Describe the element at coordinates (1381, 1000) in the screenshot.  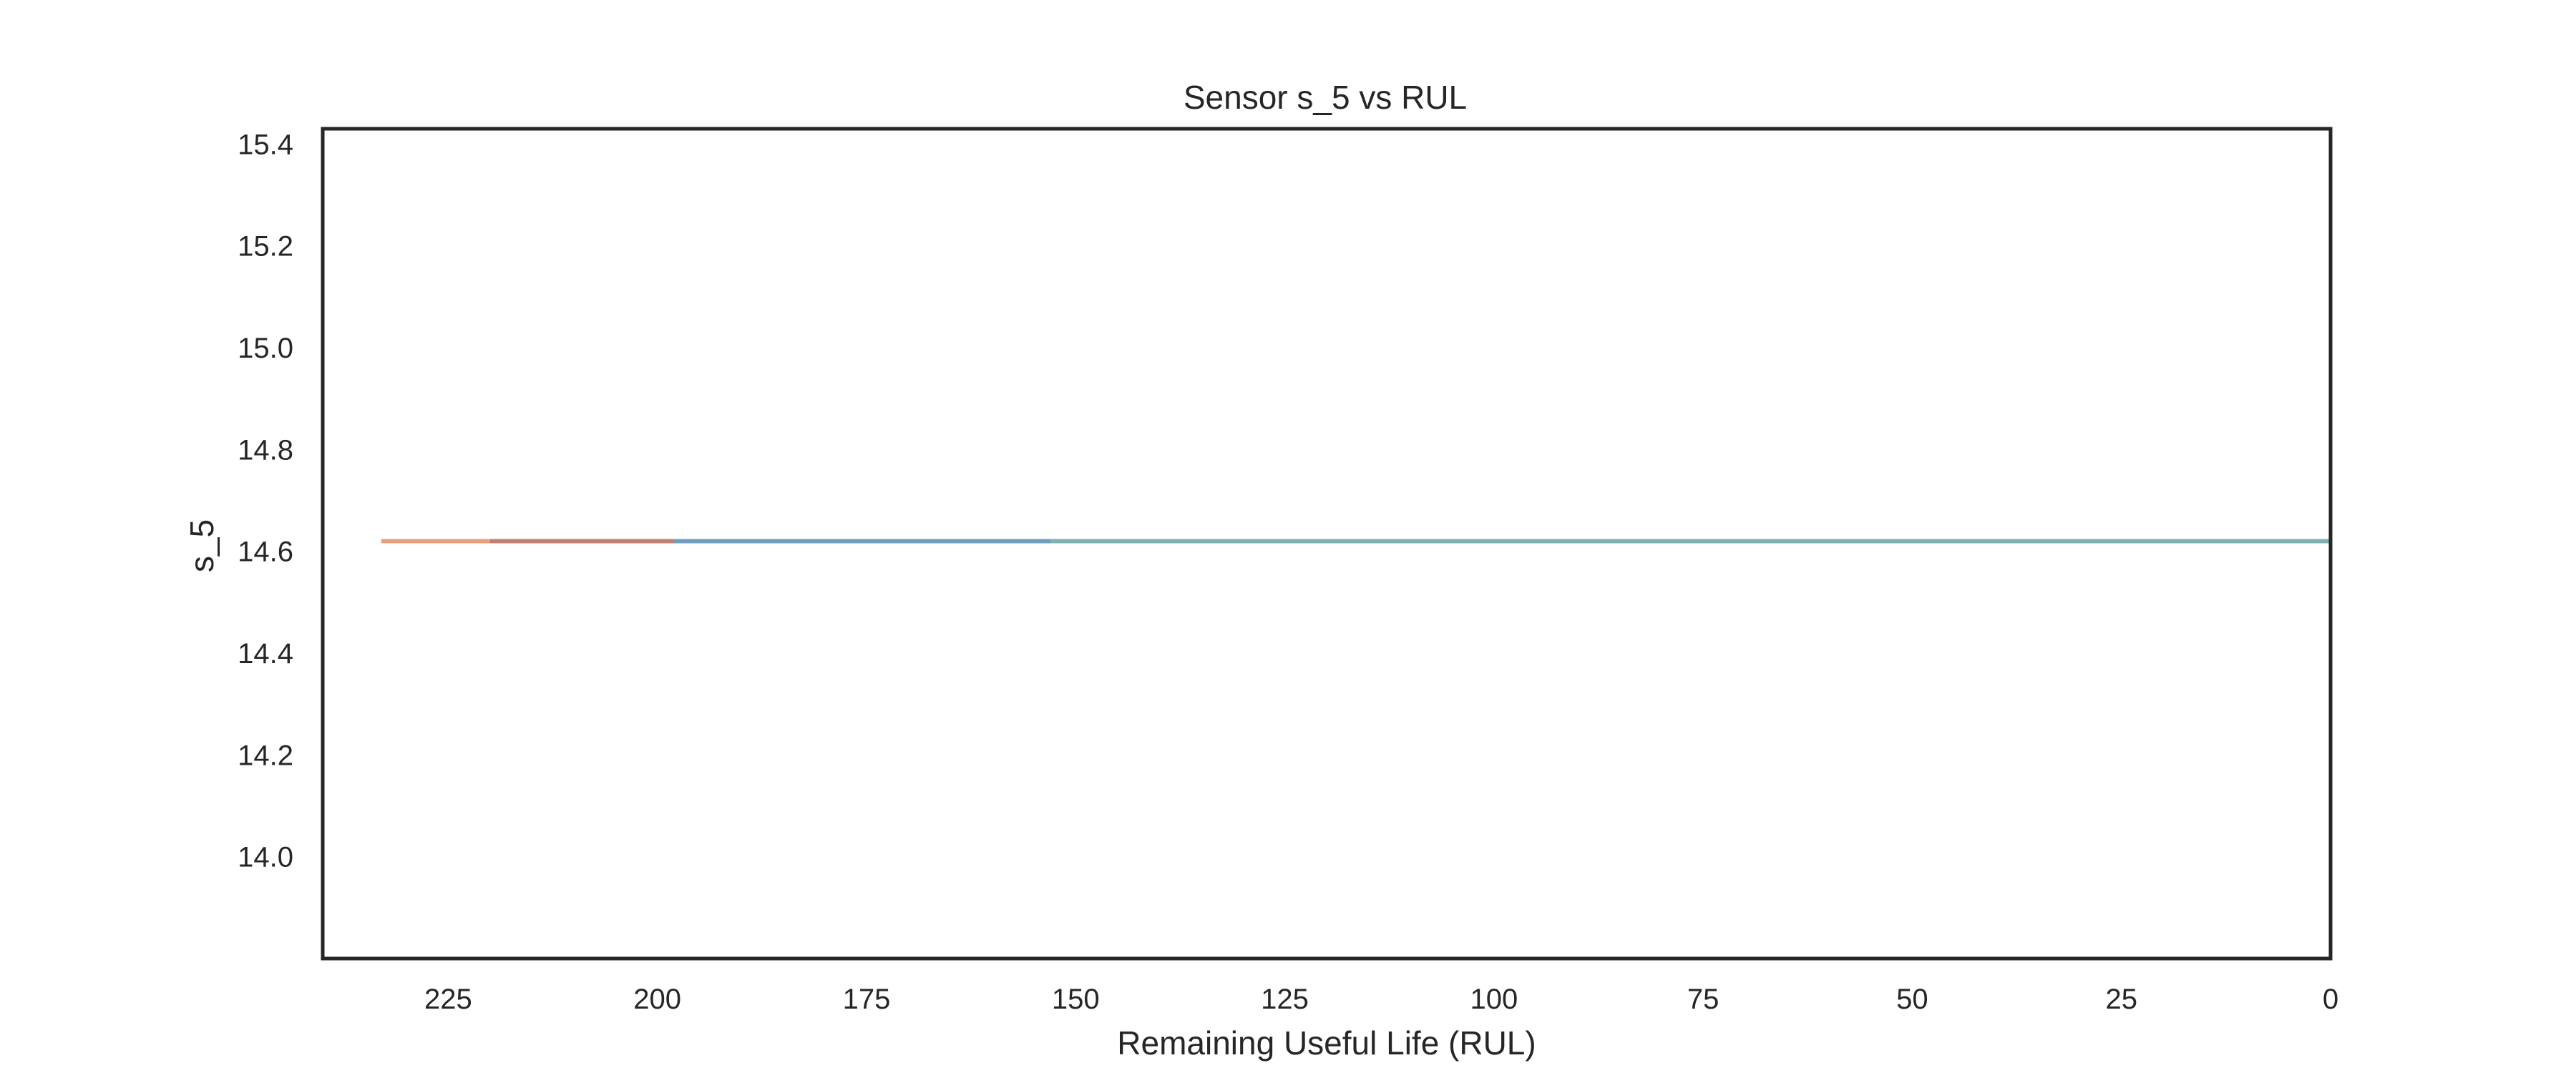
I see `x-tick-labels: 225 200 175 150 125 100 75 50 25 0` at that location.